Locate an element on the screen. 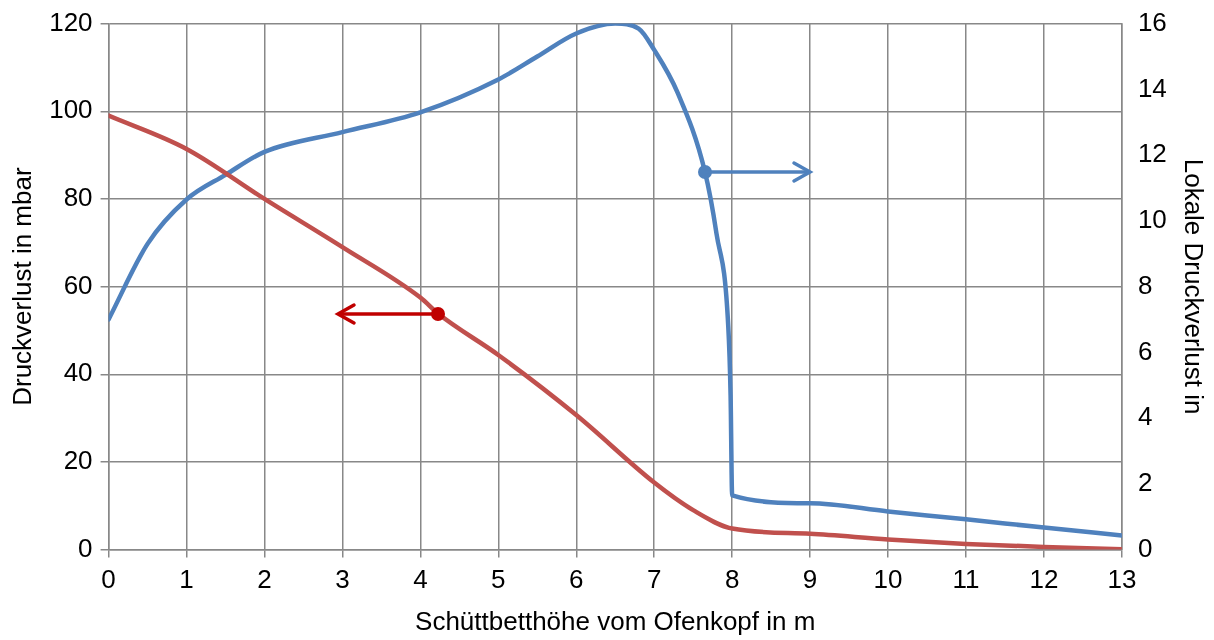 The image size is (1214, 640). y2-tick-label: 8 is located at coordinates (1145, 284).